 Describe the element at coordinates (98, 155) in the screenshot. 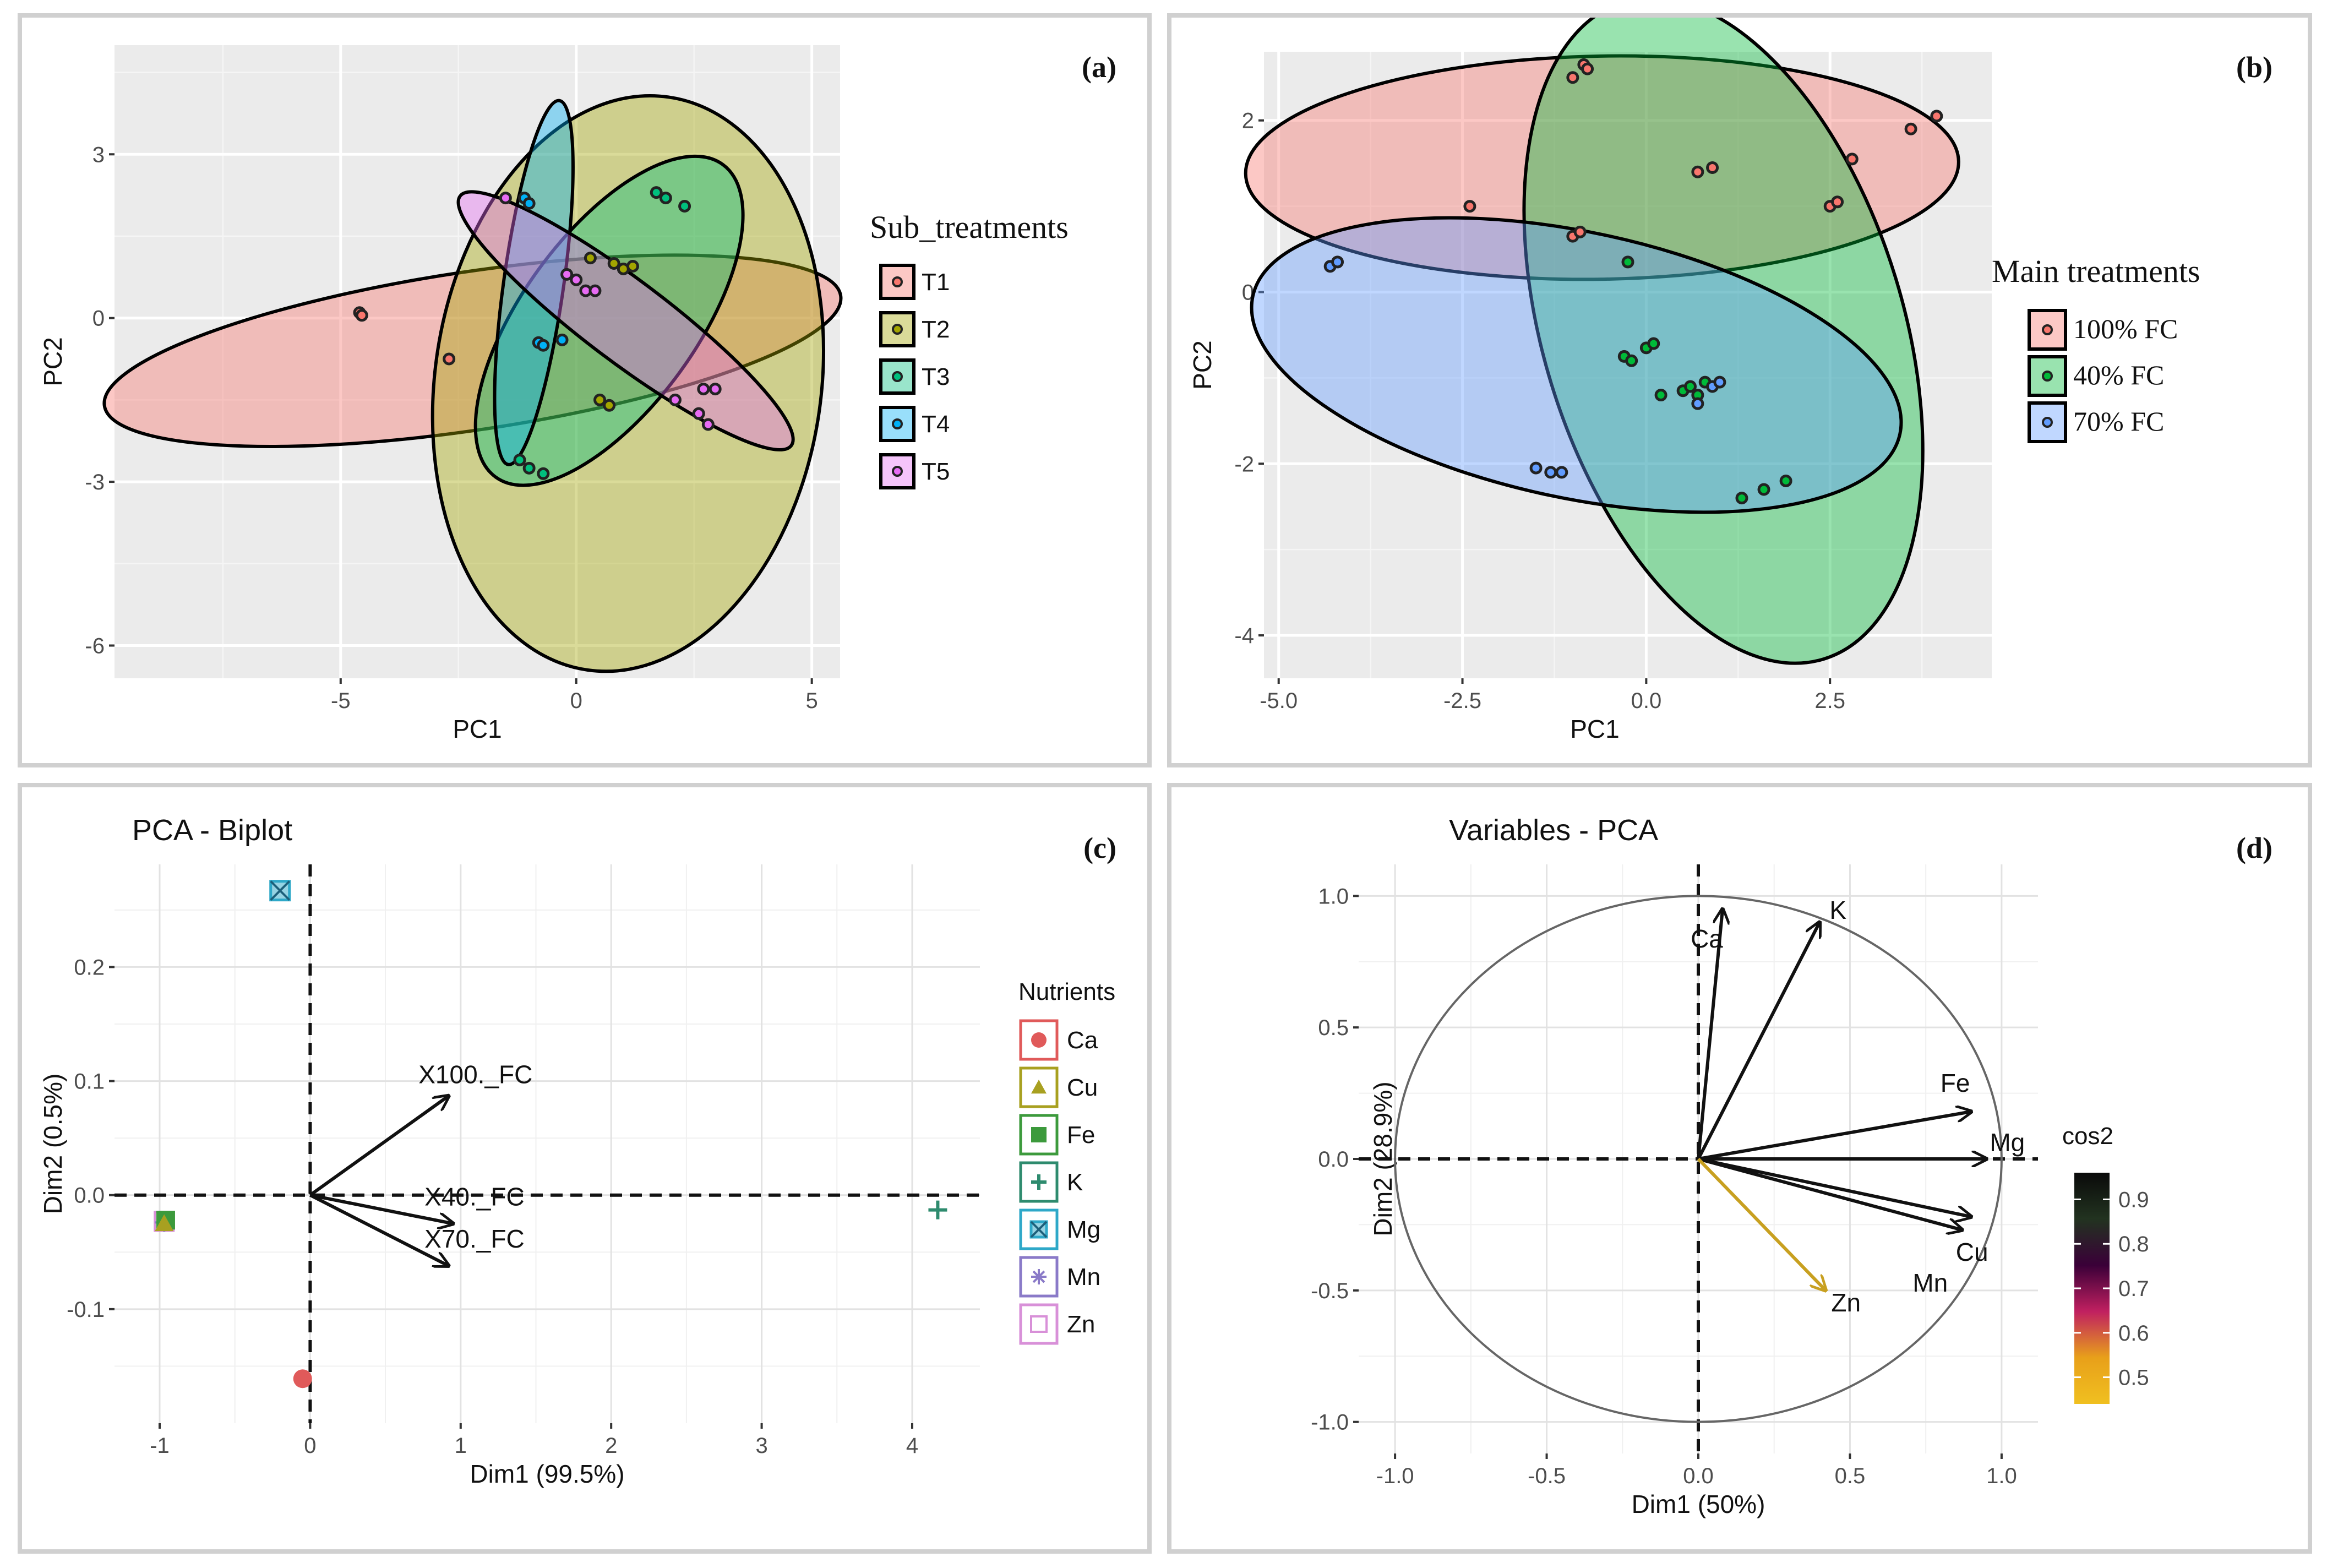

I see `y-tick-label: 3` at that location.